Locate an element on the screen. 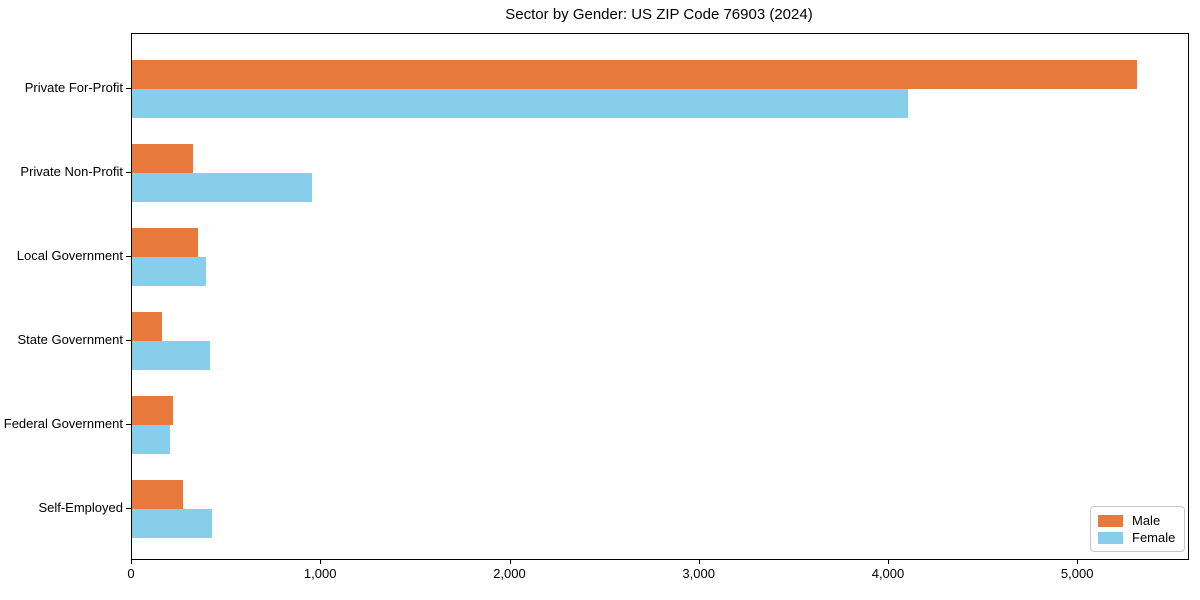 Image resolution: width=1200 pixels, height=600 pixels. x-tick-label: 0 is located at coordinates (131, 573).